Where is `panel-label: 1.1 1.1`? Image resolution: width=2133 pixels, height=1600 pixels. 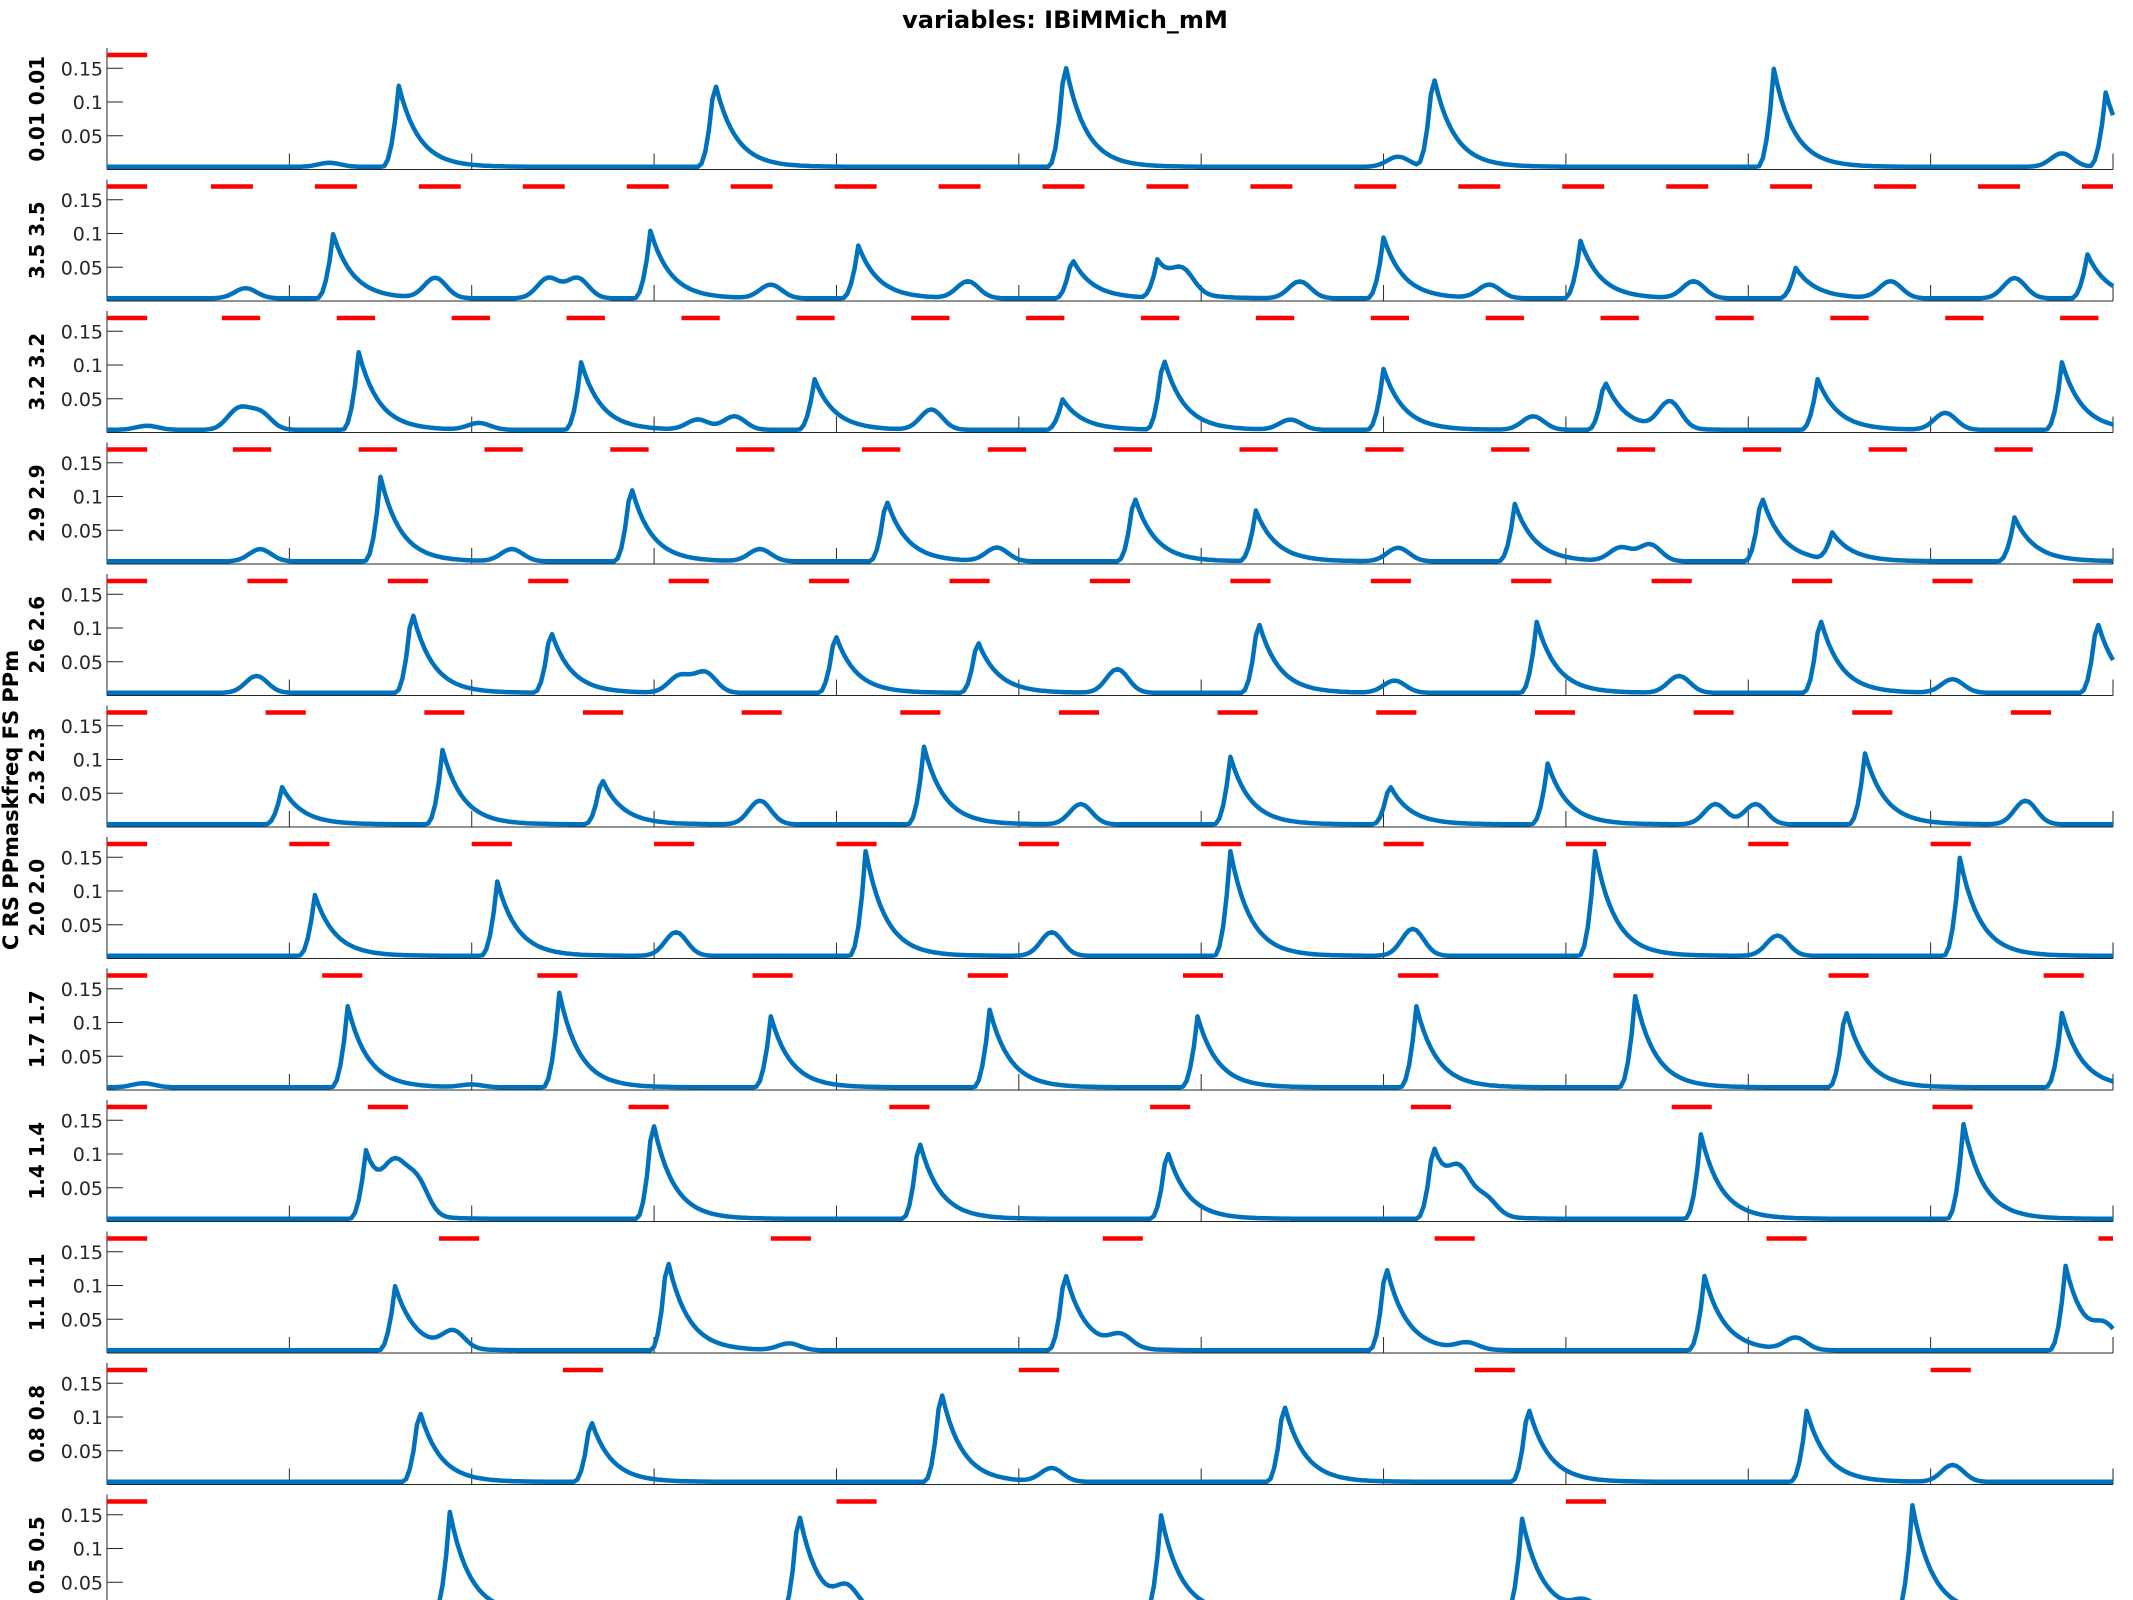
panel-label: 1.1 1.1 is located at coordinates (37, 1292).